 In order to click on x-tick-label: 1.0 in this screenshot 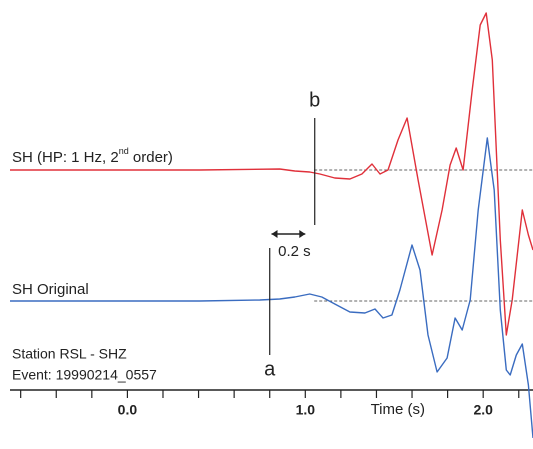, I will do `click(306, 410)`.